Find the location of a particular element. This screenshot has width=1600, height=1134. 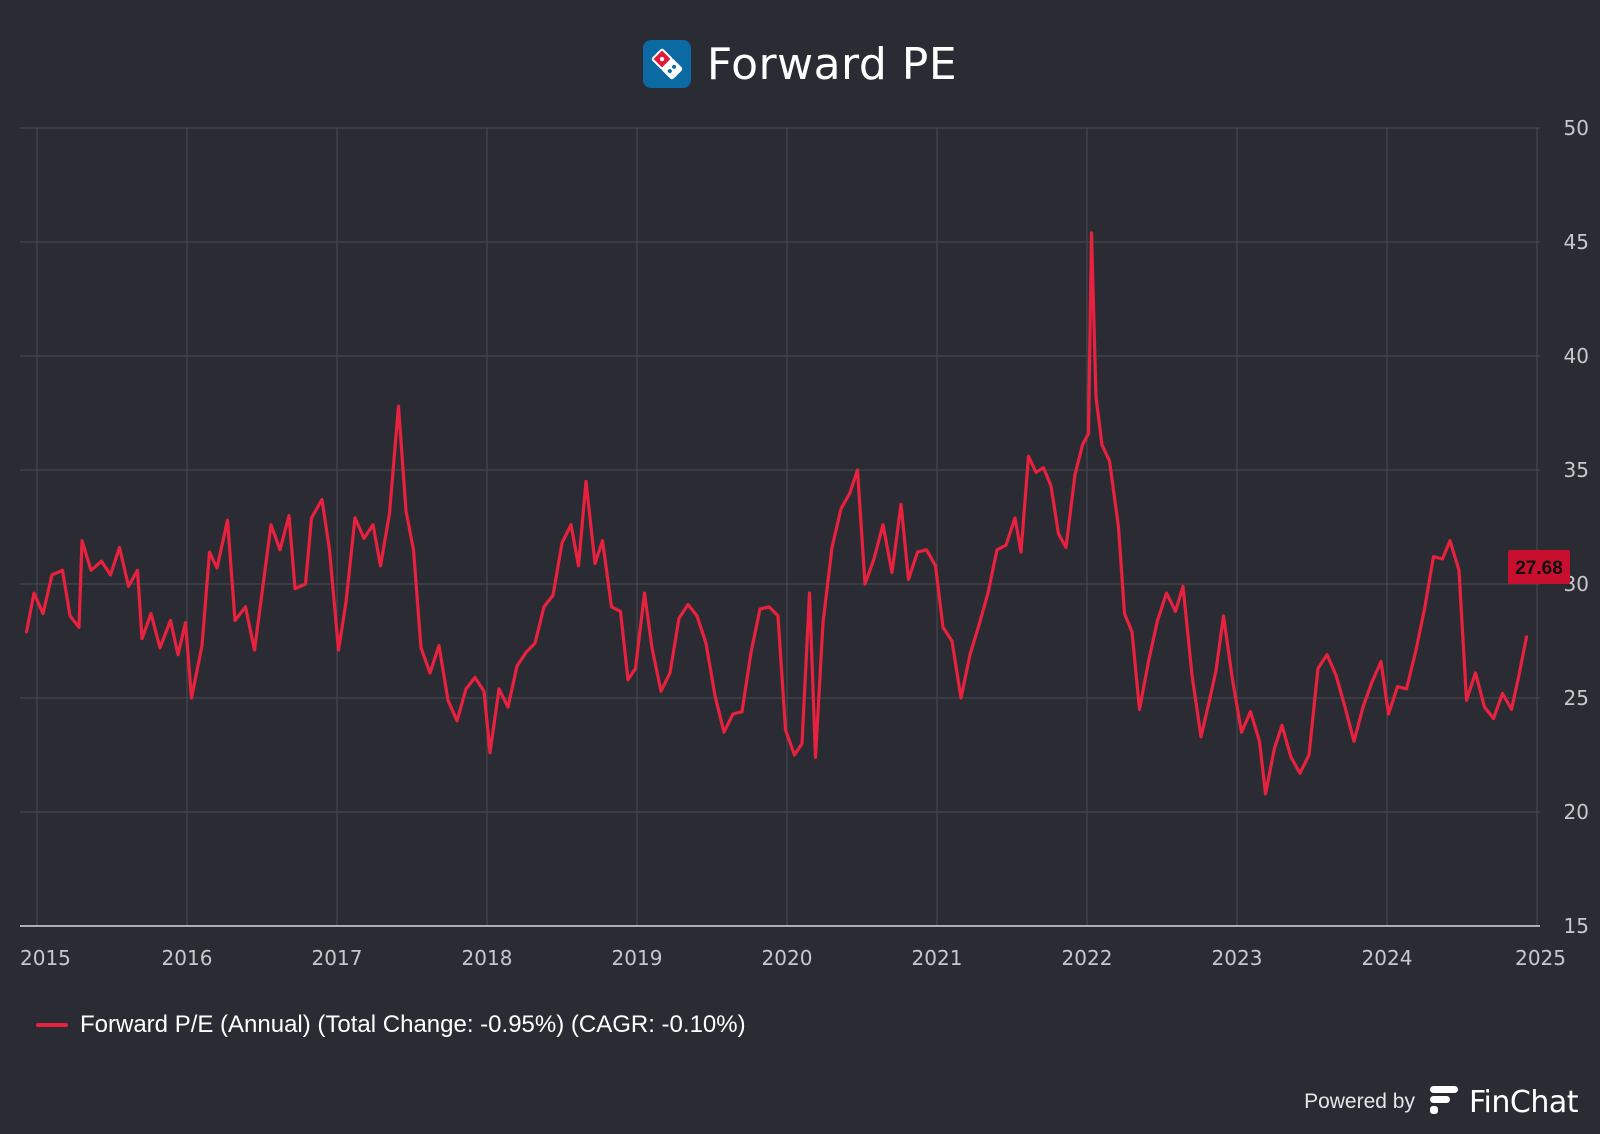

finchat-brand: FinChat is located at coordinates (1523, 1102).